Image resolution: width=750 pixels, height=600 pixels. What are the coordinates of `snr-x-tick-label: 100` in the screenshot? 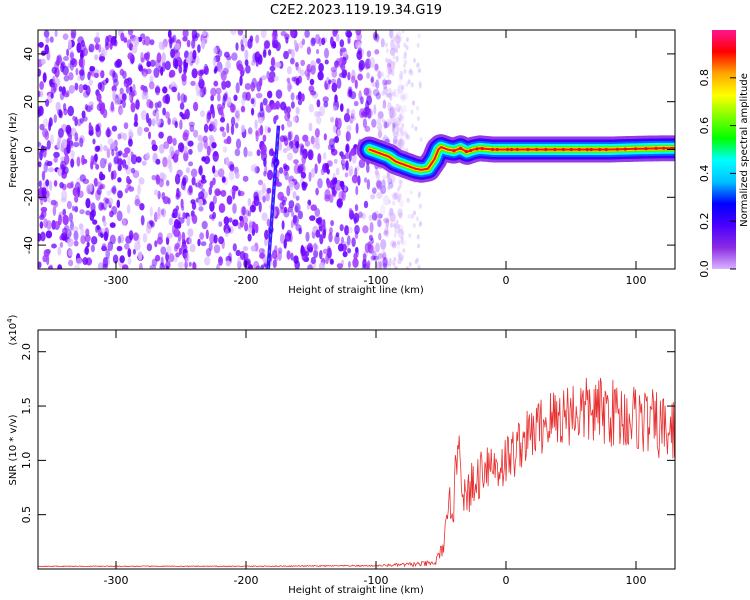 It's located at (636, 580).